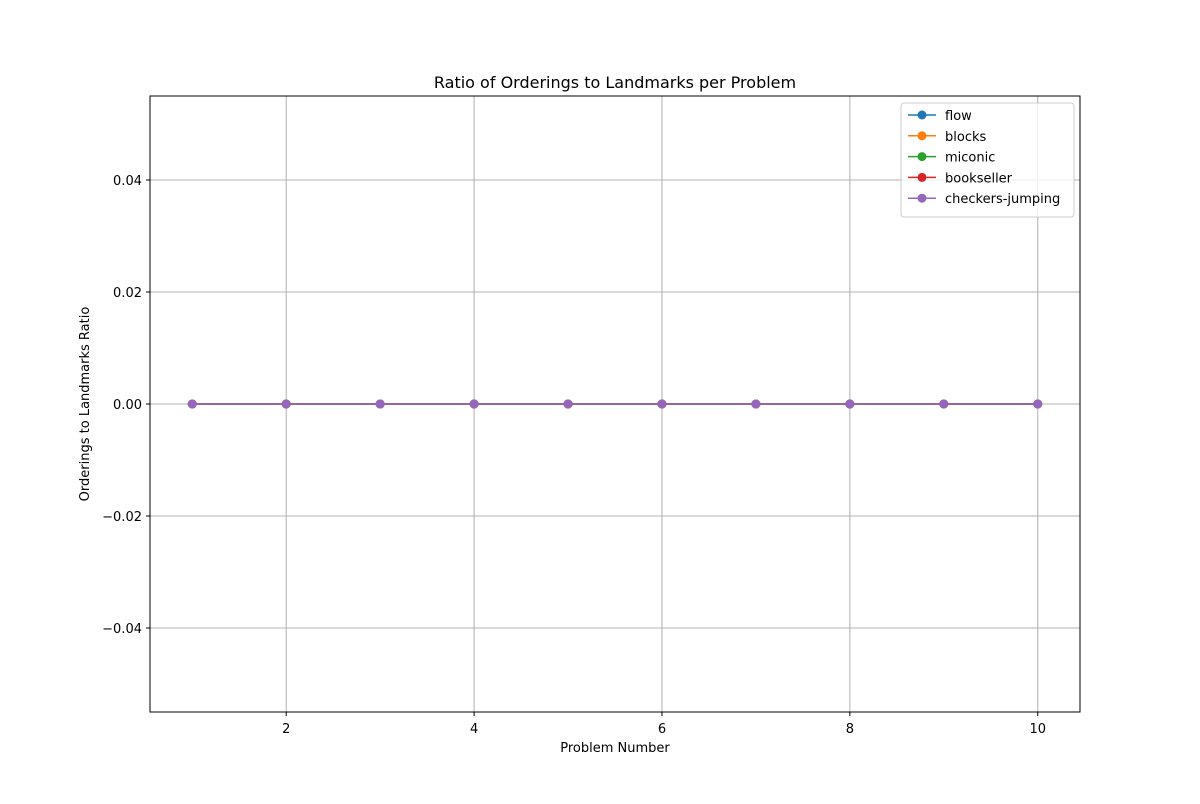 The height and width of the screenshot is (804, 1200). I want to click on x-tick-label: 2, so click(286, 729).